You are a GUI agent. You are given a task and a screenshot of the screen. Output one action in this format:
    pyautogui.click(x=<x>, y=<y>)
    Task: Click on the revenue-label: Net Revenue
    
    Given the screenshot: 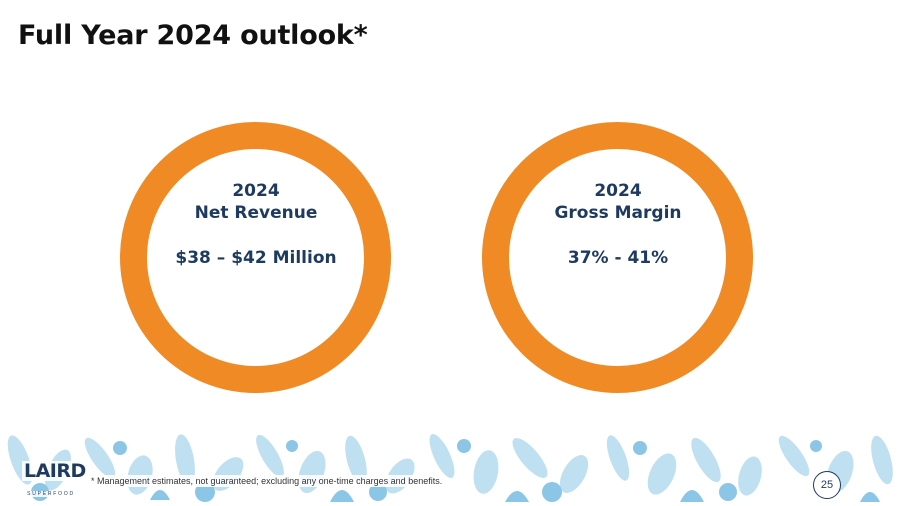 What is the action you would take?
    pyautogui.click(x=256, y=213)
    